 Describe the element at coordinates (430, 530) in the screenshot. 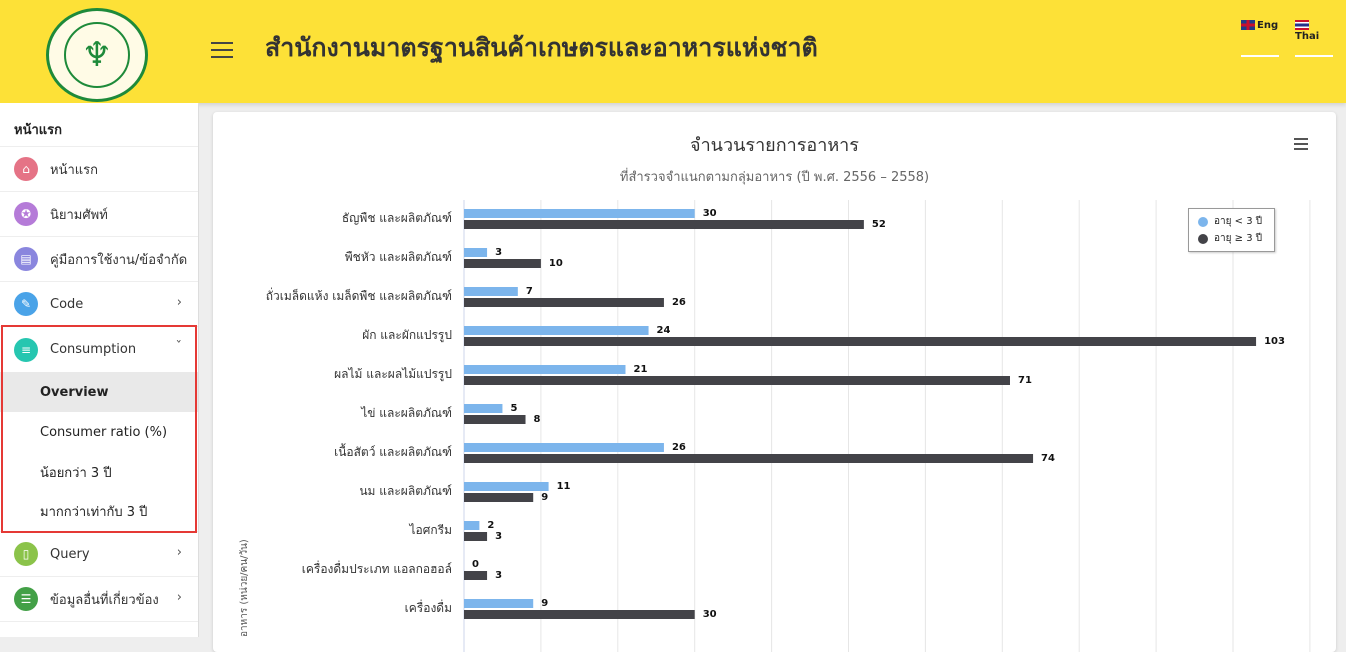

I see `category-label: ไอศกรีม` at that location.